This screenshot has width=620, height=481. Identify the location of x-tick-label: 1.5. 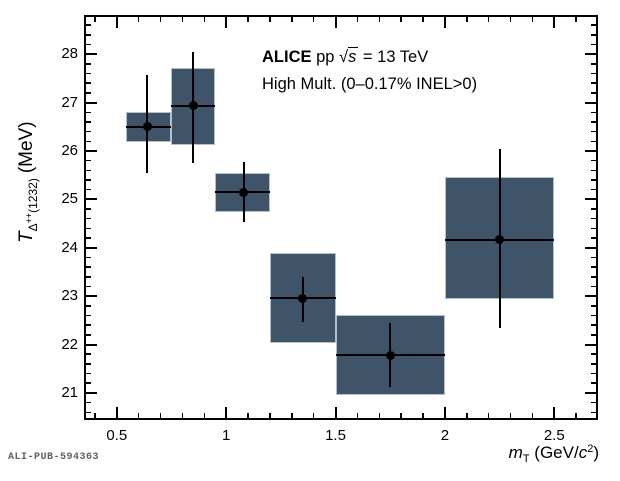
(335, 435).